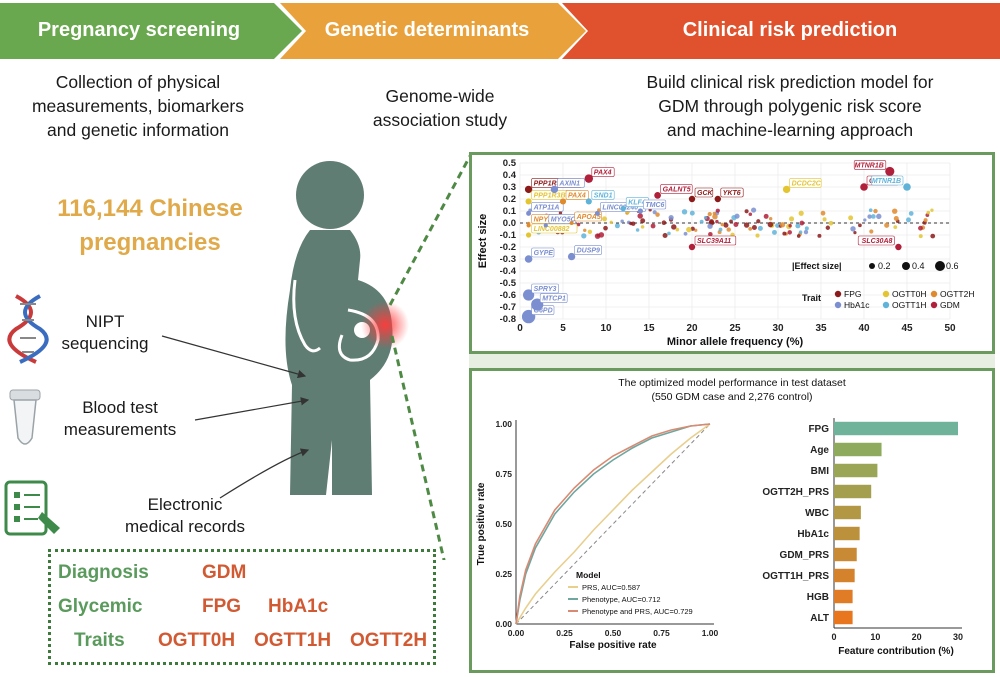 Image resolution: width=1000 pixels, height=677 pixels. What do you see at coordinates (838, 305) in the screenshot?
I see `trait-legend-dot` at bounding box center [838, 305].